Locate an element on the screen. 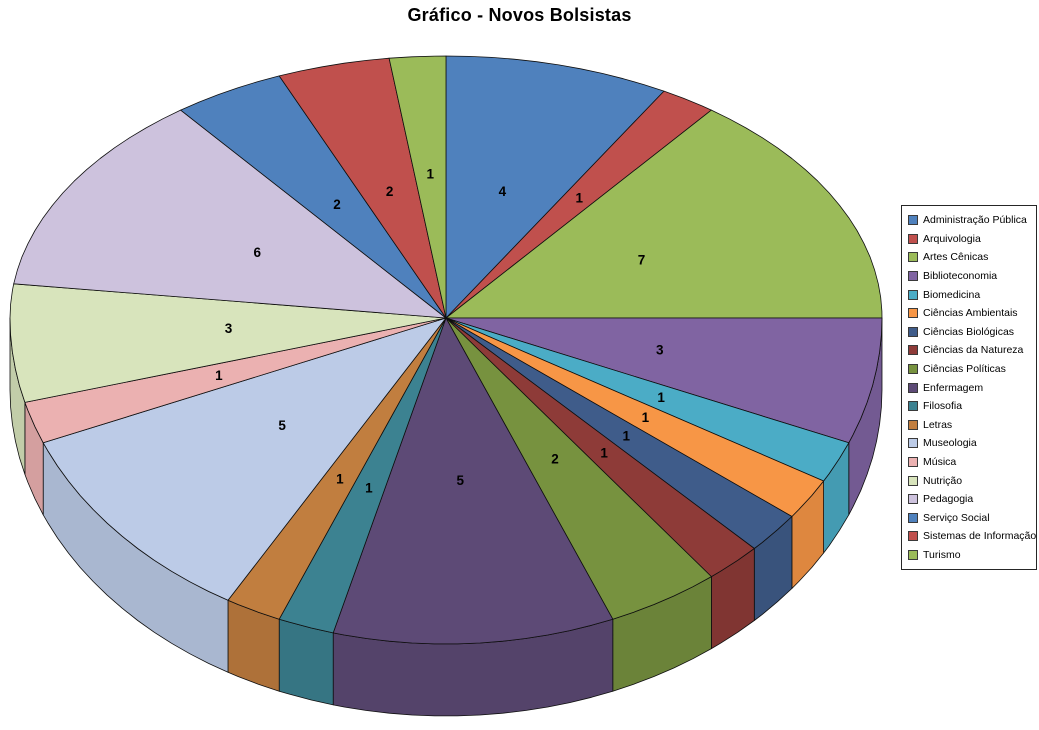 The image size is (1039, 730). pie-slice-enfermagem is located at coordinates (473, 481).